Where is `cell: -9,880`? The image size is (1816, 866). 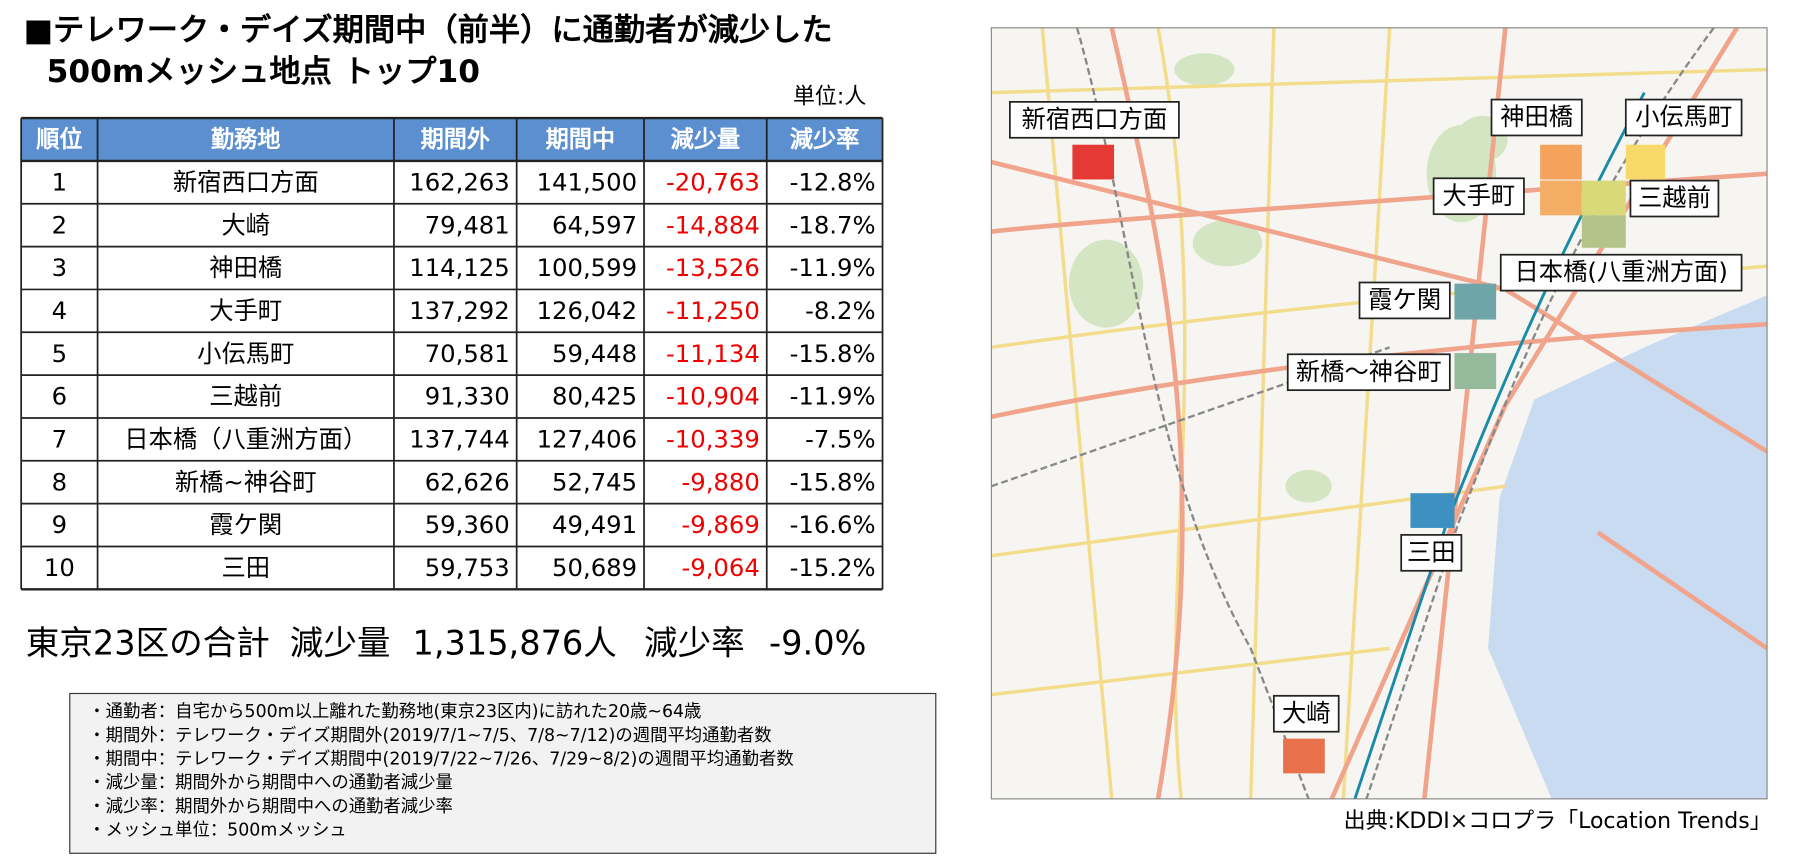 cell: -9,880 is located at coordinates (720, 481).